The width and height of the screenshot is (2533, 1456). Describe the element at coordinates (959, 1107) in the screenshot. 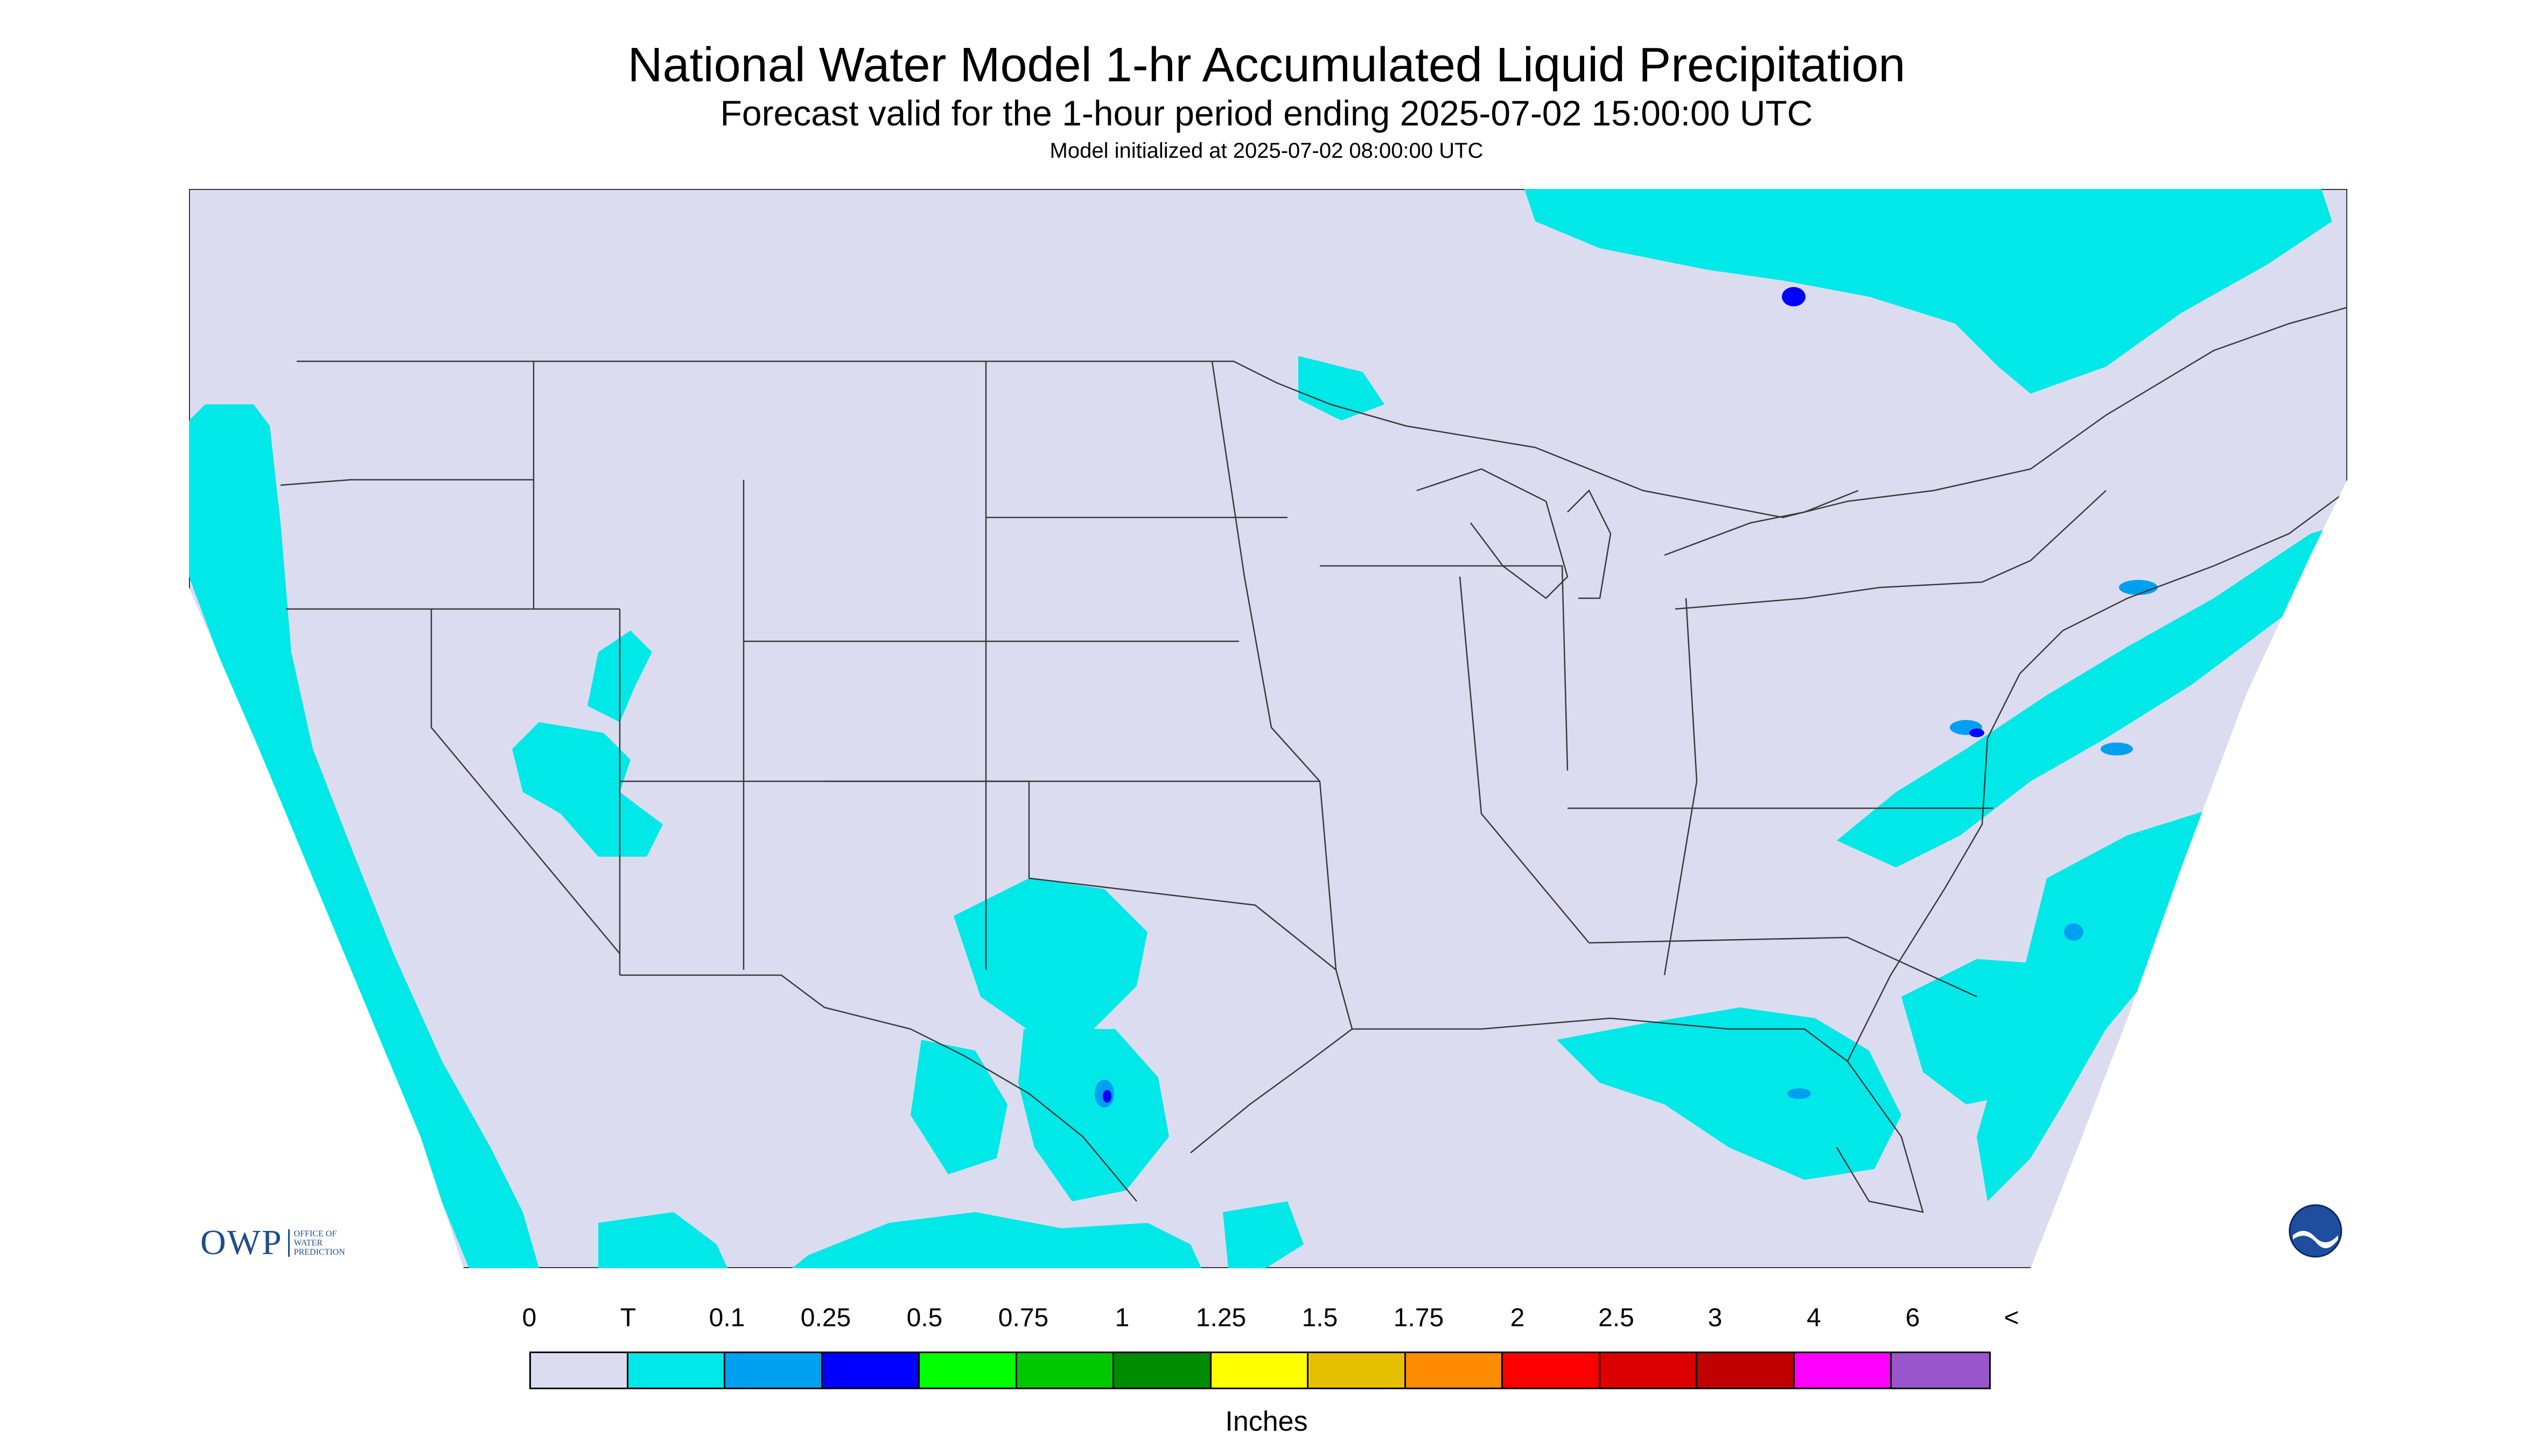

I see `precip-nm-texas-border` at that location.